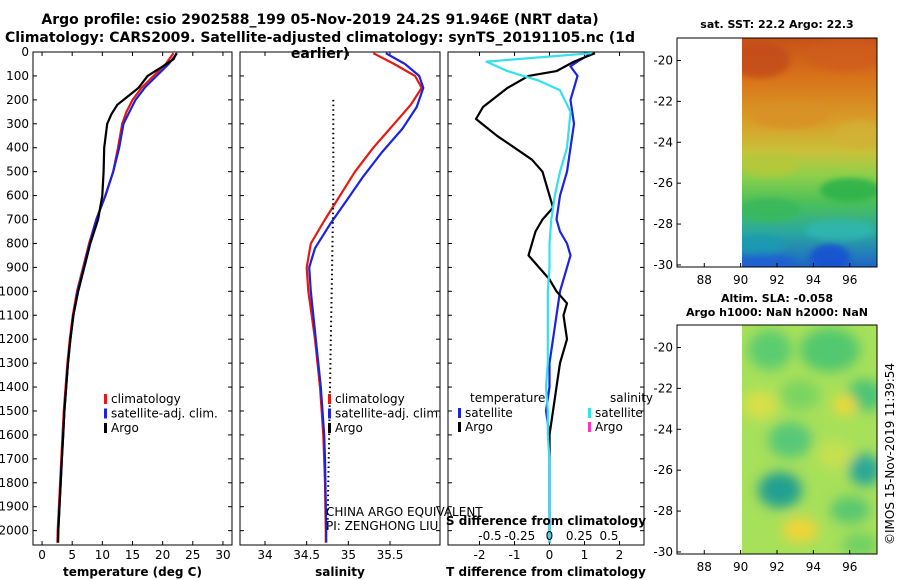 The width and height of the screenshot is (900, 580). I want to click on y-tick-label: 300, so click(17, 124).